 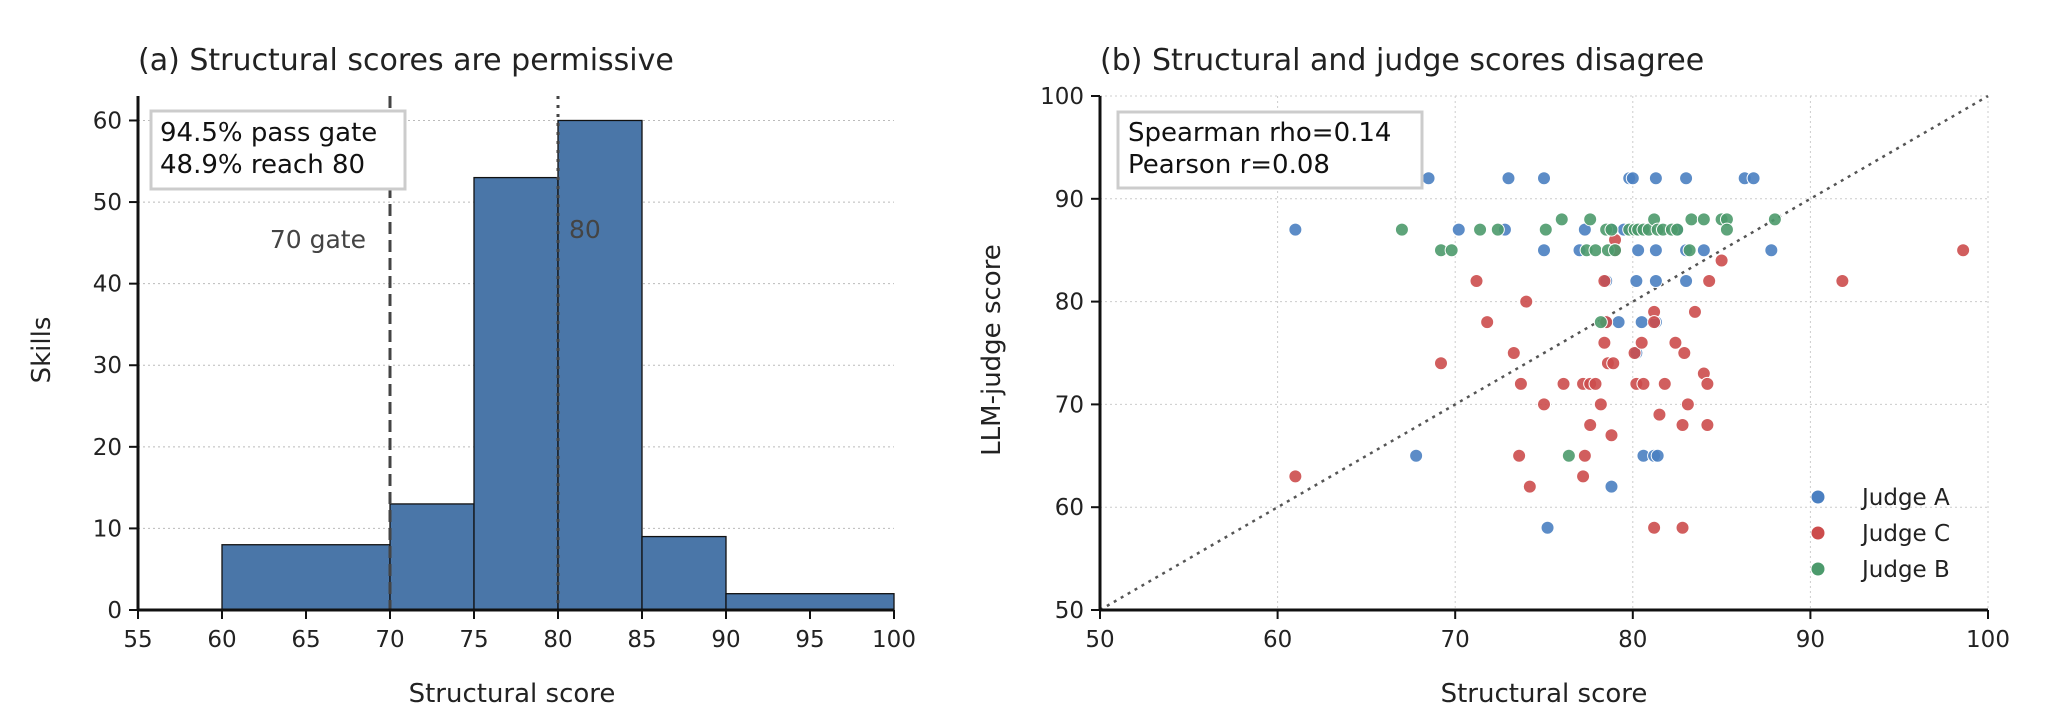 I want to click on scatter-title: (b) Structural and judge scores disagree, so click(x=1402, y=60).